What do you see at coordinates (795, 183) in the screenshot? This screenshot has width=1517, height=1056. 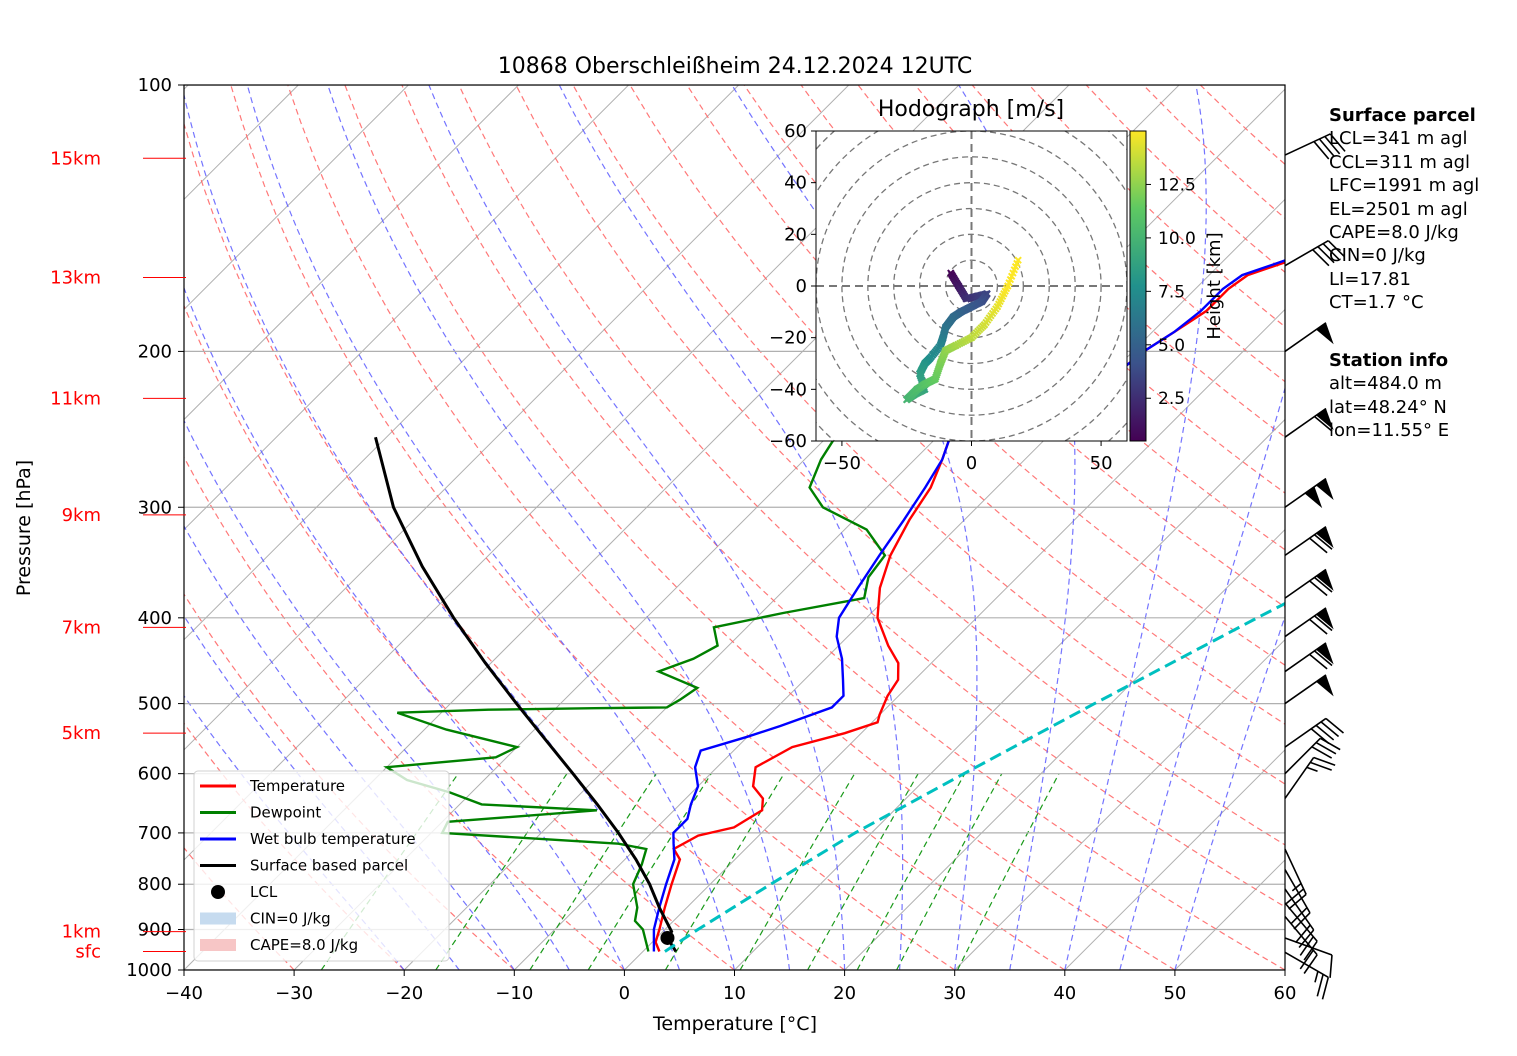 I see `hodograph-y-tick-label: 40` at bounding box center [795, 183].